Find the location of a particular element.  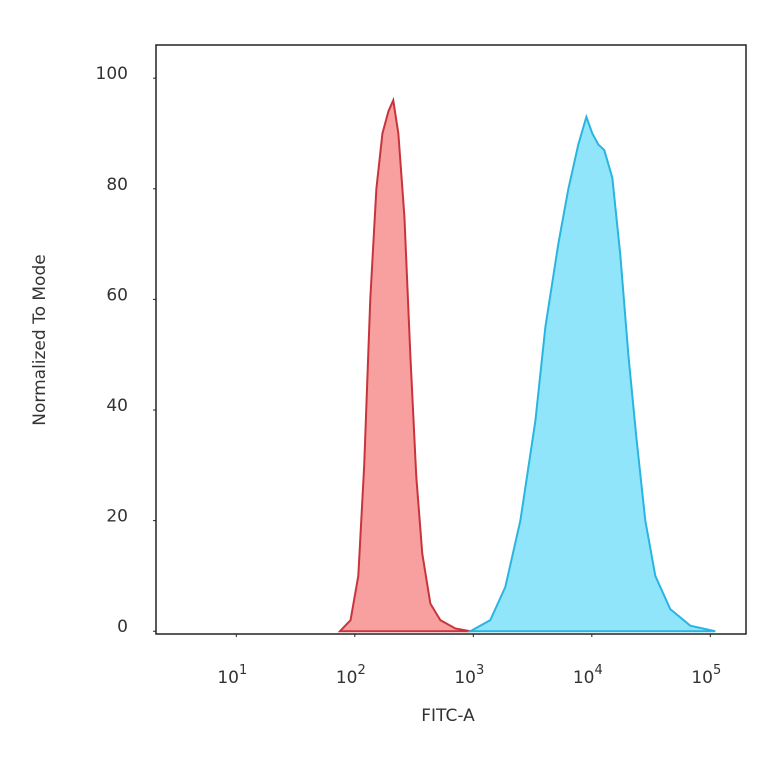

histogram-area is located at coordinates (404, 364).